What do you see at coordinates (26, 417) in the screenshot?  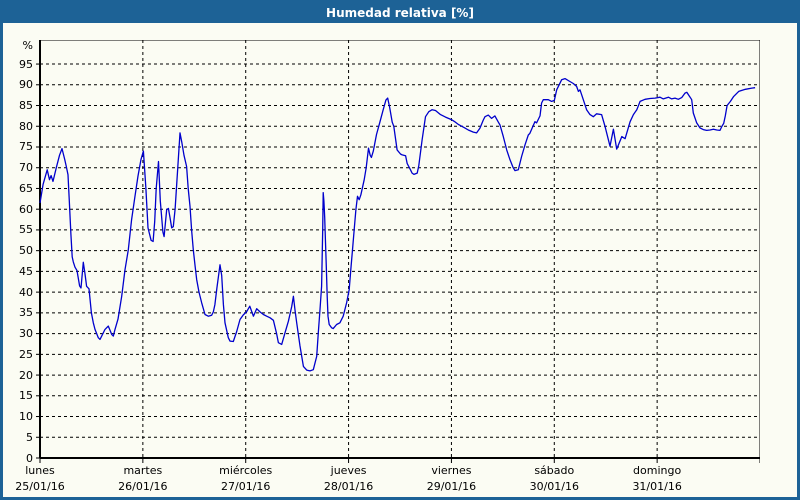 I see `y-tick-label: 10` at bounding box center [26, 417].